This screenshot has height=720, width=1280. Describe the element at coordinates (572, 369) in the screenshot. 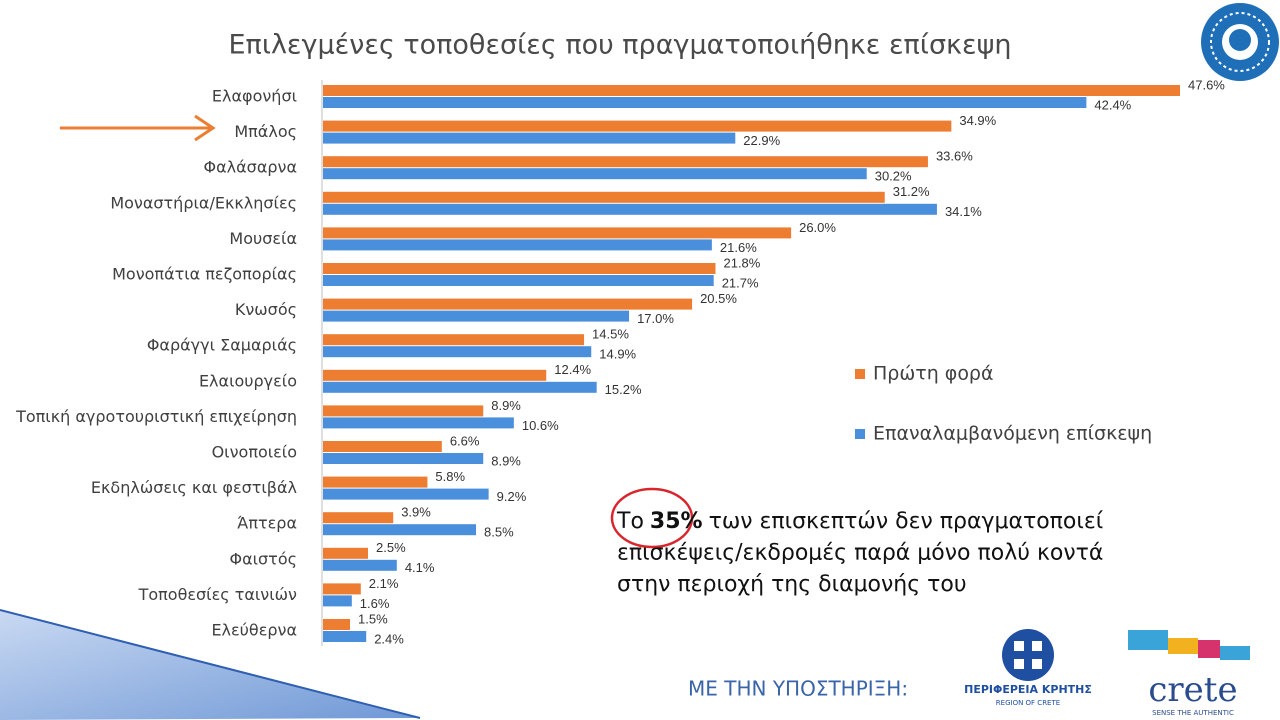

I see `value-label: 12.4%` at that location.